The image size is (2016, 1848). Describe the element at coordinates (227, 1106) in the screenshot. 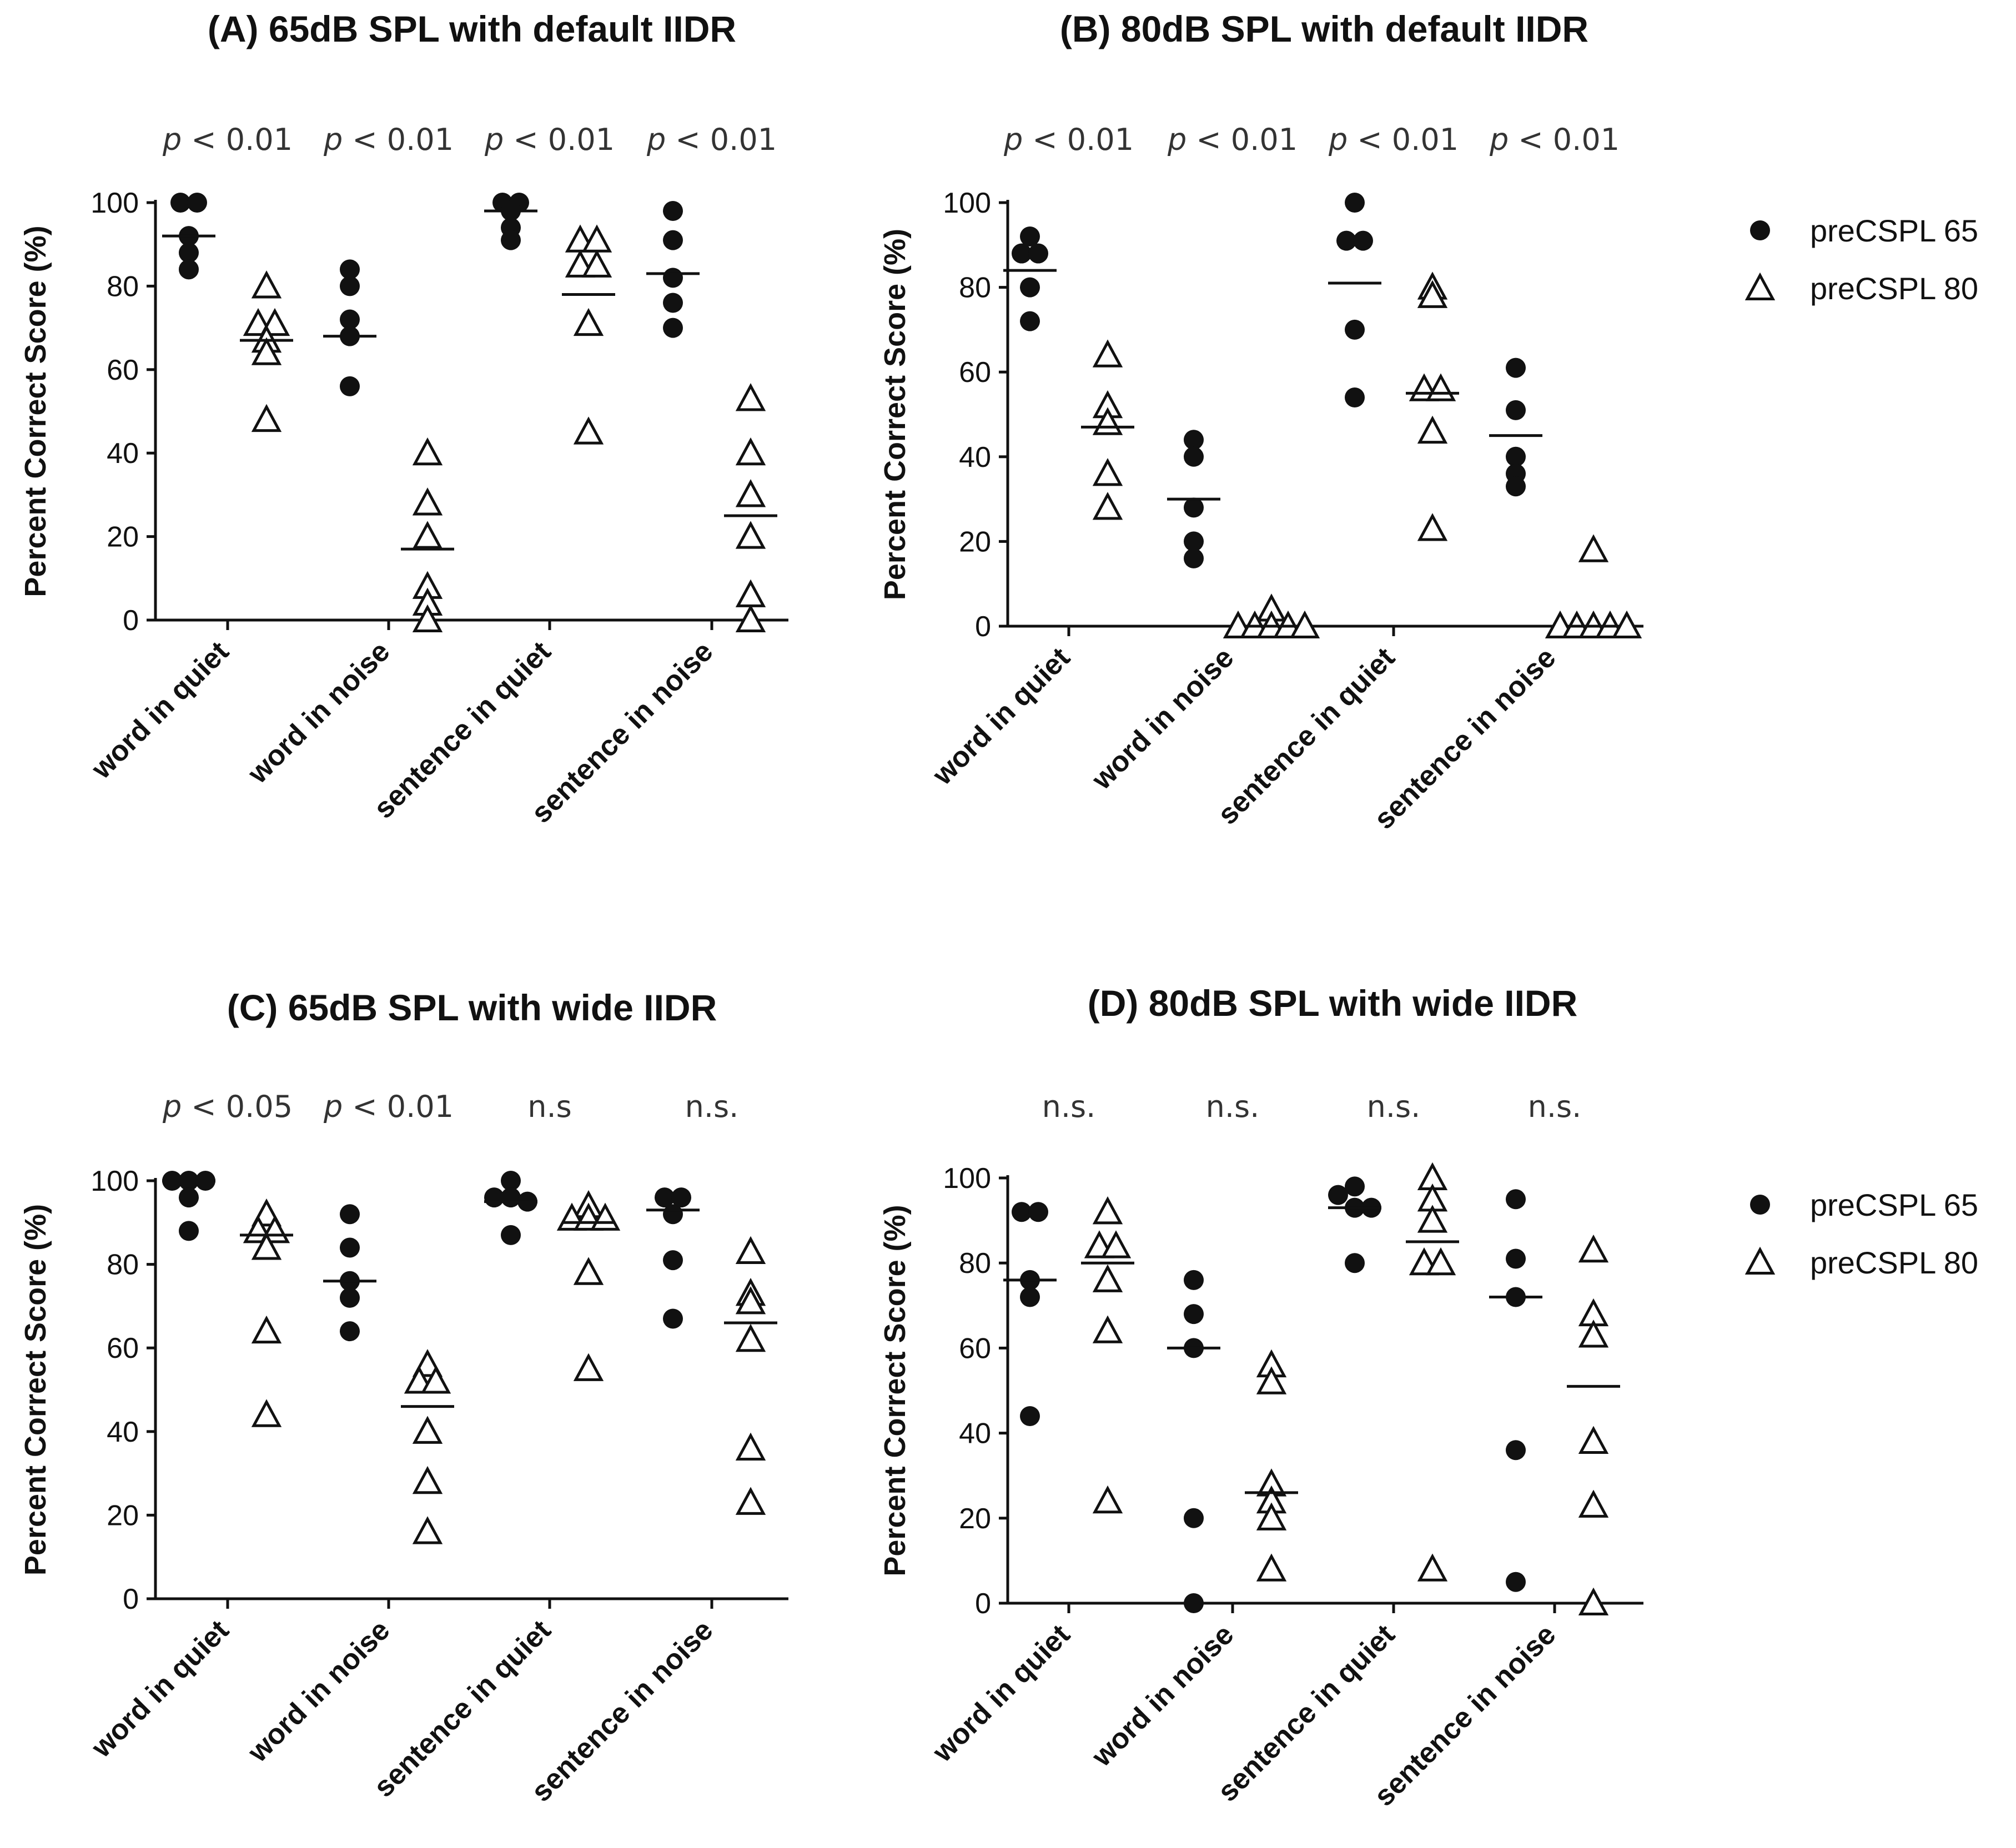

I see `significance-label: p < 0.05` at that location.